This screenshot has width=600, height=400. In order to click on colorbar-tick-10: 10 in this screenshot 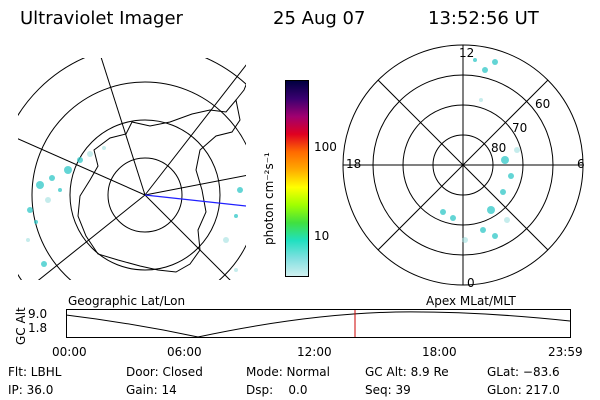, I will do `click(322, 236)`.